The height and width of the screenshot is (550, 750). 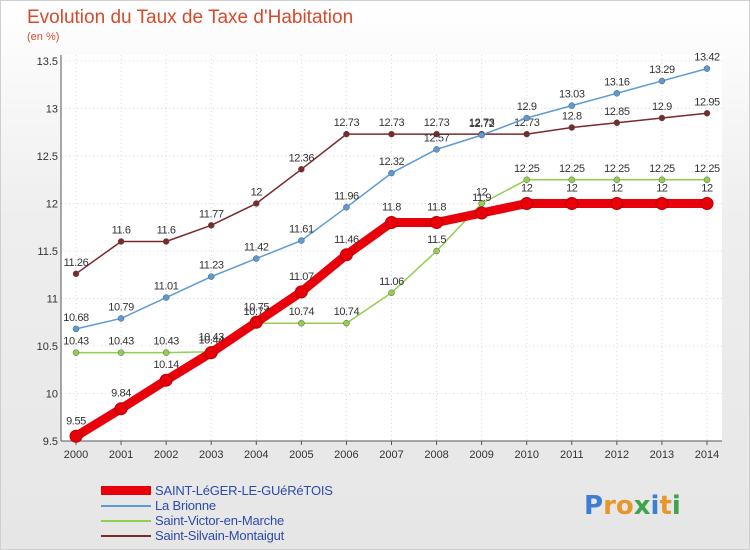 I want to click on chart-title: Evolution du Taux de Taxe d'Habitation, so click(x=190, y=17).